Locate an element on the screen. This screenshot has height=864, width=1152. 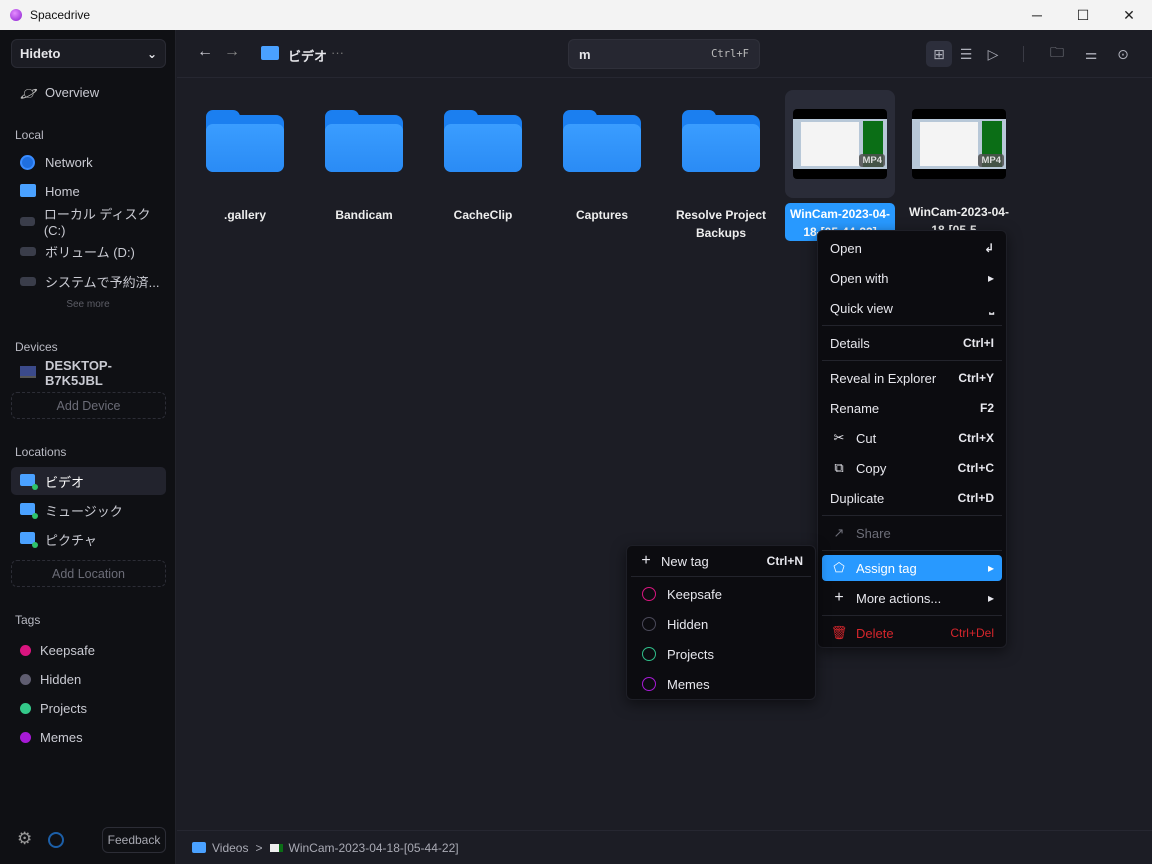
chevron-right-icon: ▸ is located at coordinates (990, 598).